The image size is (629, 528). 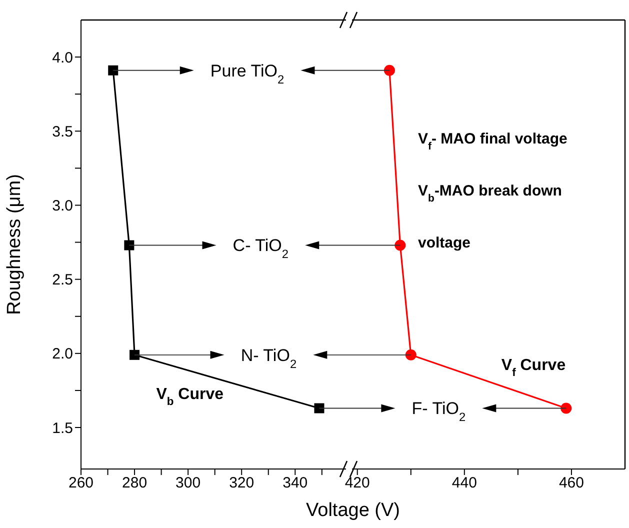 I want to click on y-tick-label: 4.0, so click(x=62, y=57).